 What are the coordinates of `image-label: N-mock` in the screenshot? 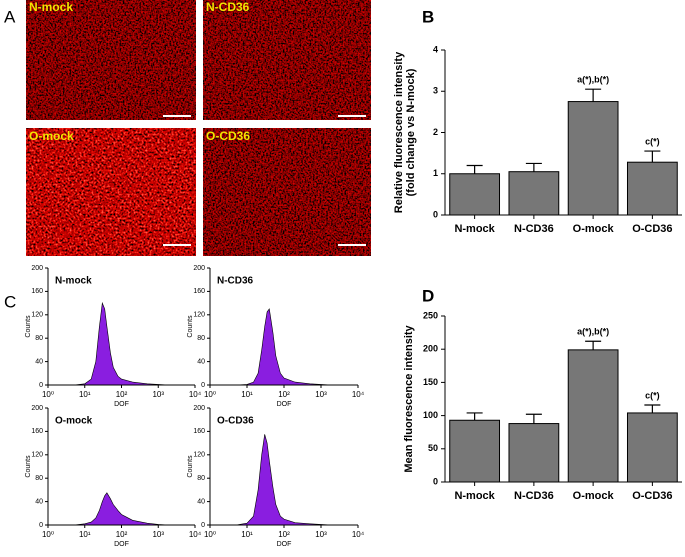 It's located at (51, 7).